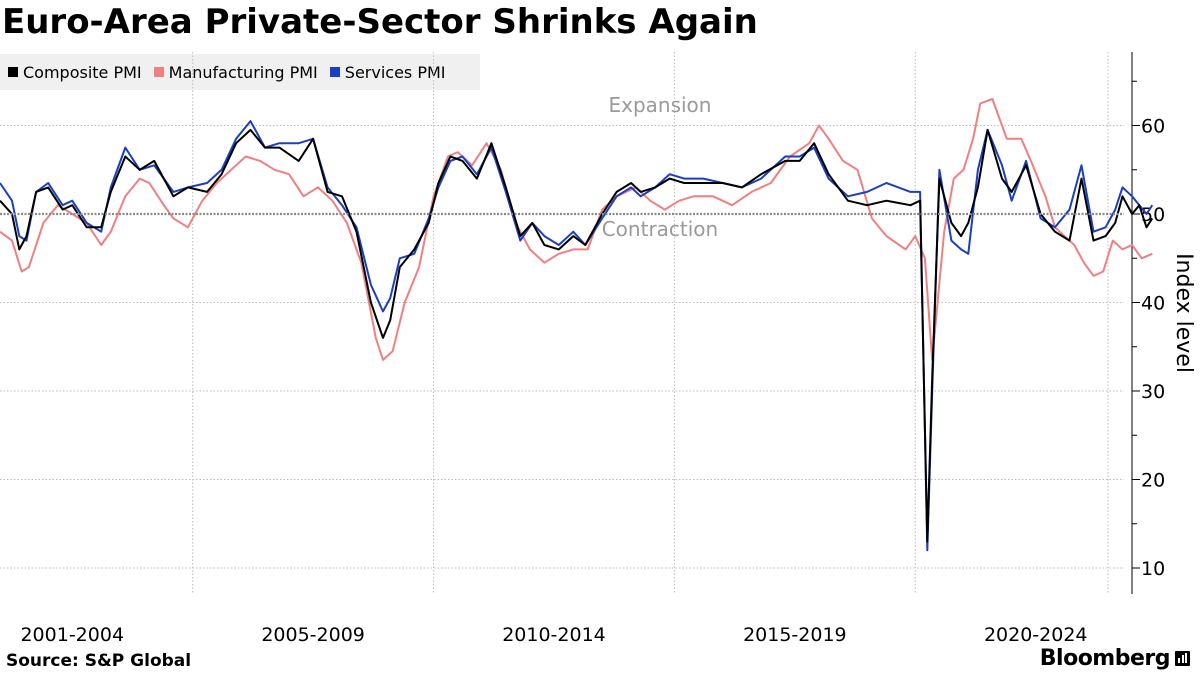 This screenshot has height=675, width=1200. I want to click on annotation-label: Expansion, so click(659, 105).